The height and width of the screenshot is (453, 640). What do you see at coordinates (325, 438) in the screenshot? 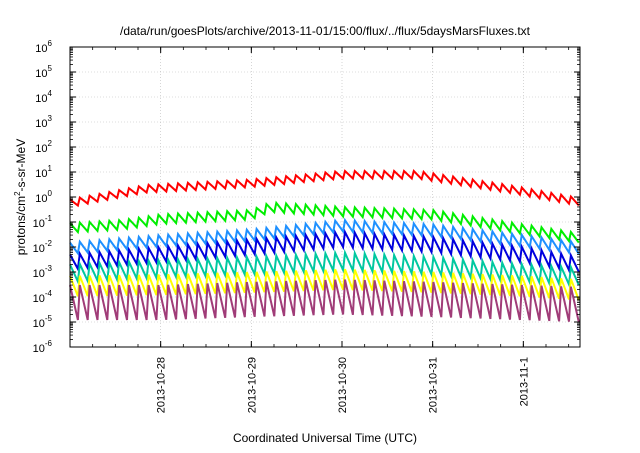
I see `x-axis-label: Coordinated Universal Time (UTC)` at bounding box center [325, 438].